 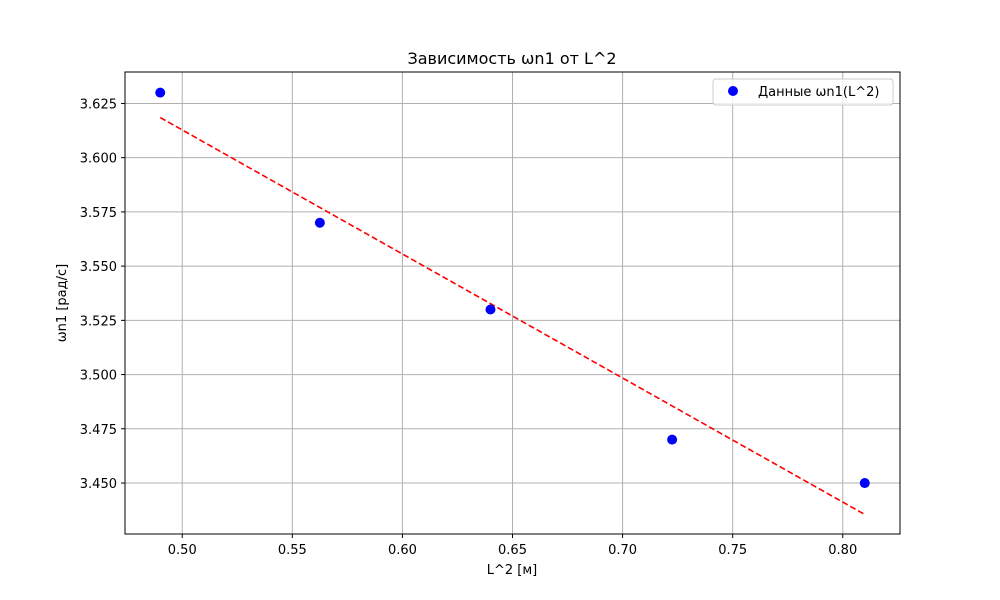 What do you see at coordinates (98, 430) in the screenshot?
I see `y-tick-label: 3.475` at bounding box center [98, 430].